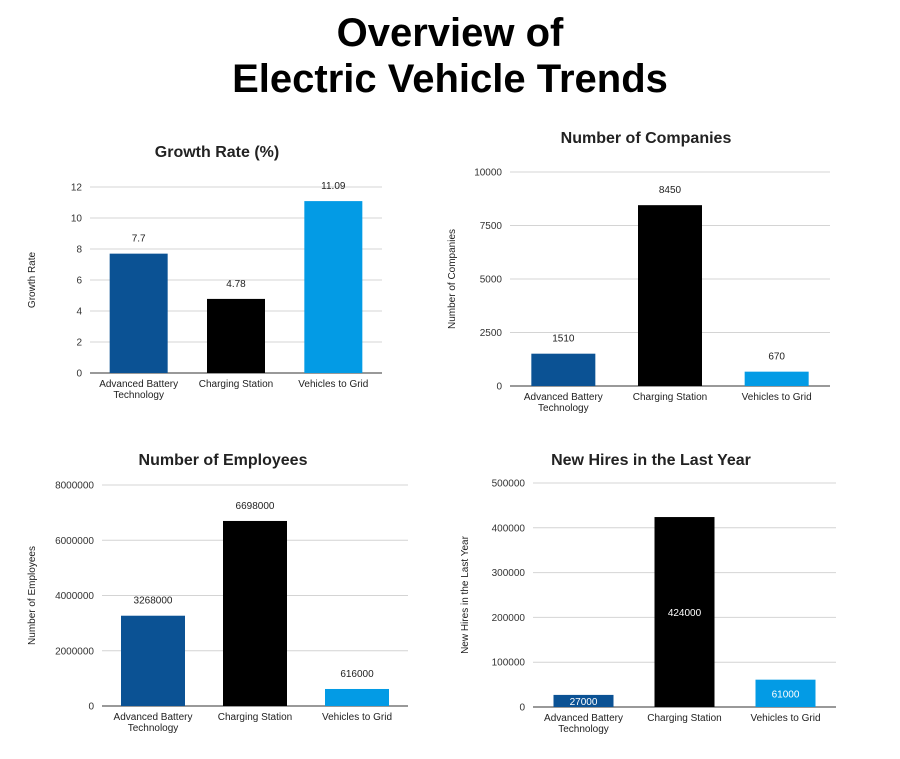 This screenshot has width=900, height=759. I want to click on y-tick-label: 4000000, so click(74, 596).